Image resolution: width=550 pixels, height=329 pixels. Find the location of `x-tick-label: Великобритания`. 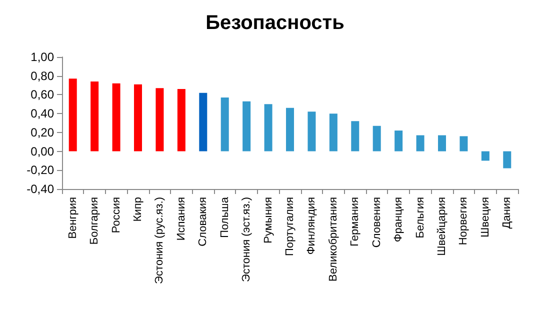

x-tick-label: Великобритания is located at coordinates (333, 239).